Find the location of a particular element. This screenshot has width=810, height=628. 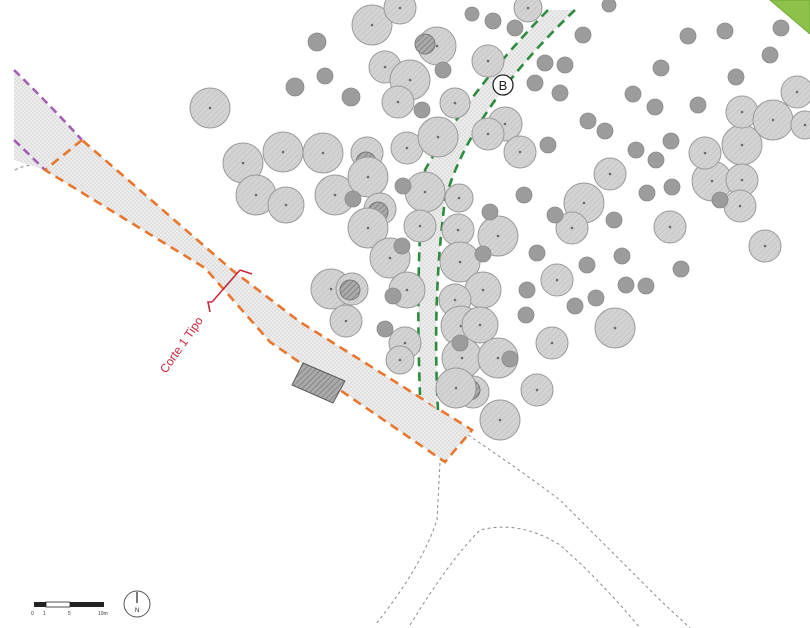

path-marker-b: B is located at coordinates (503, 85).